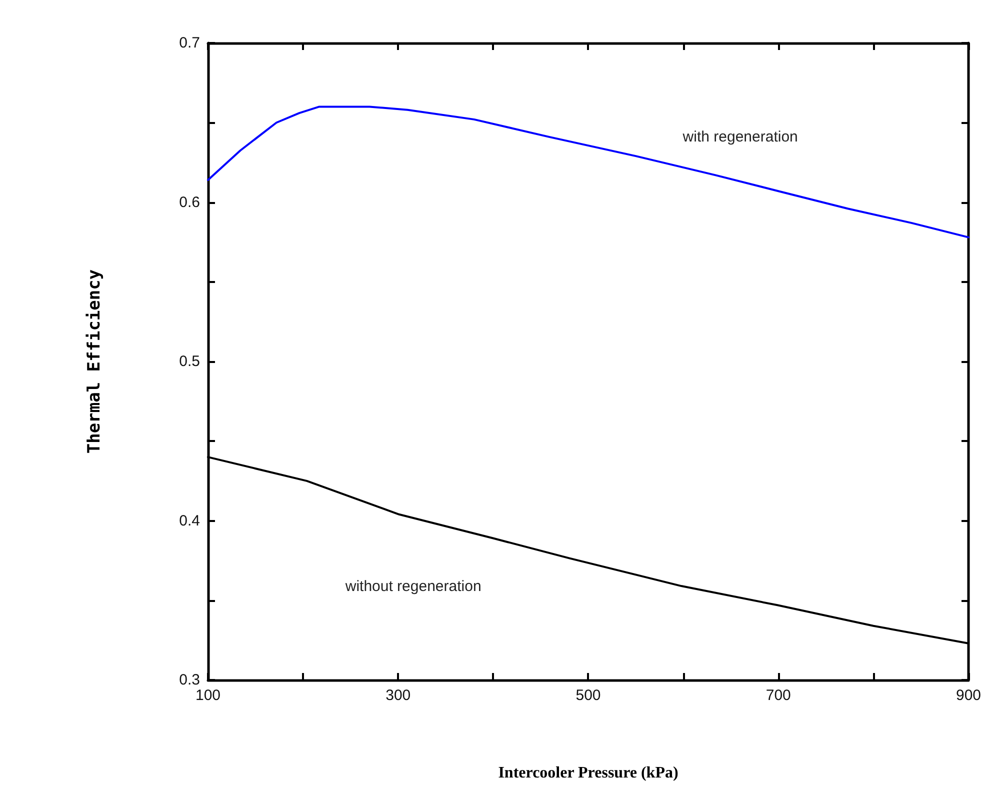  What do you see at coordinates (208, 695) in the screenshot?
I see `x-tick-label: 100` at bounding box center [208, 695].